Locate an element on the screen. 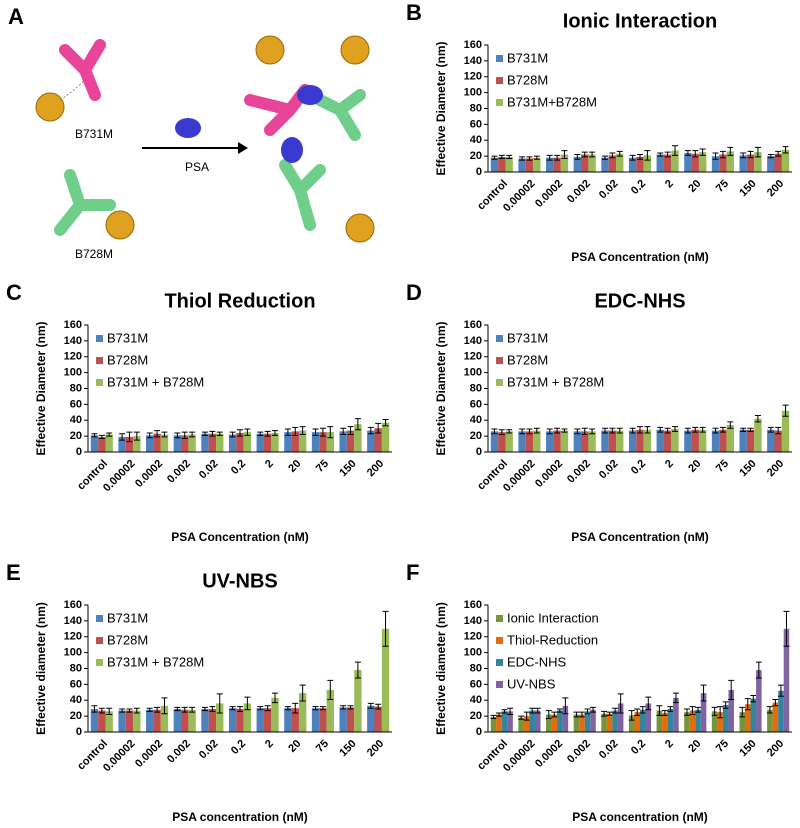  y-tick-label: 40 is located at coordinates (476, 700).